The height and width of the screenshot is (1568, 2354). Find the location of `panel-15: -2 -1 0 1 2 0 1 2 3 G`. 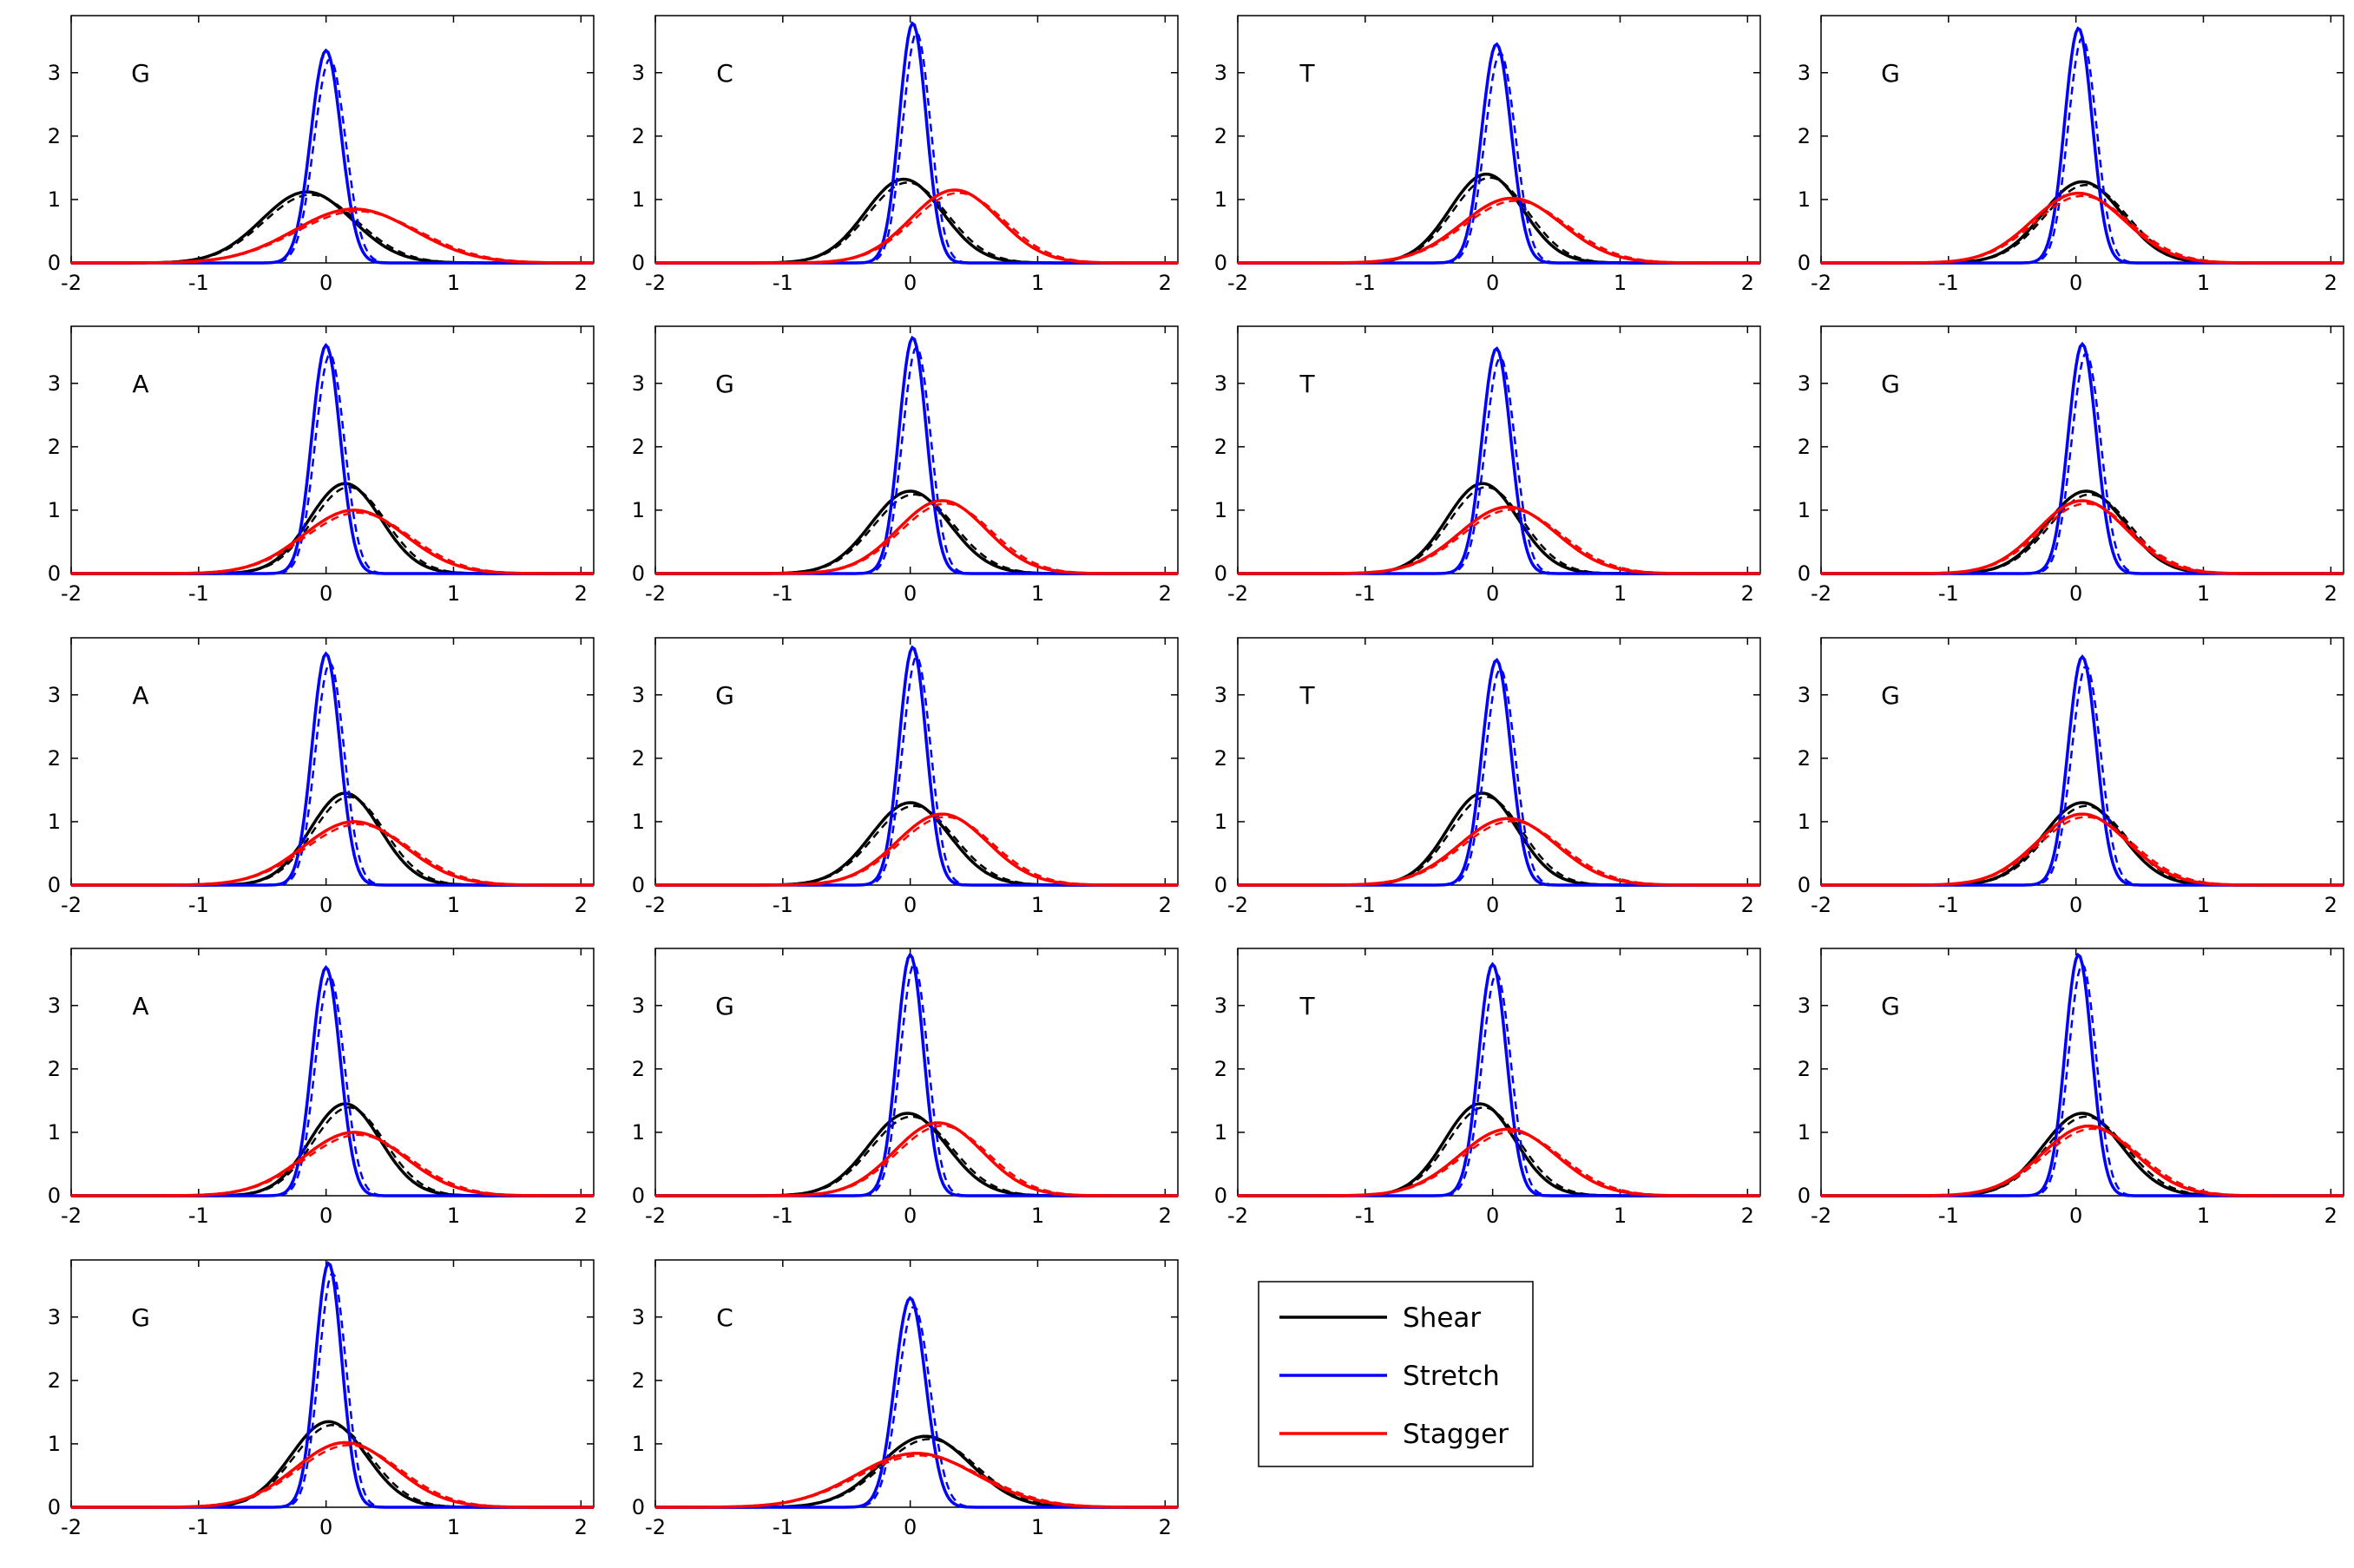

panel-15: -2 -1 0 1 2 0 1 2 3 G is located at coordinates (2071, 1088).